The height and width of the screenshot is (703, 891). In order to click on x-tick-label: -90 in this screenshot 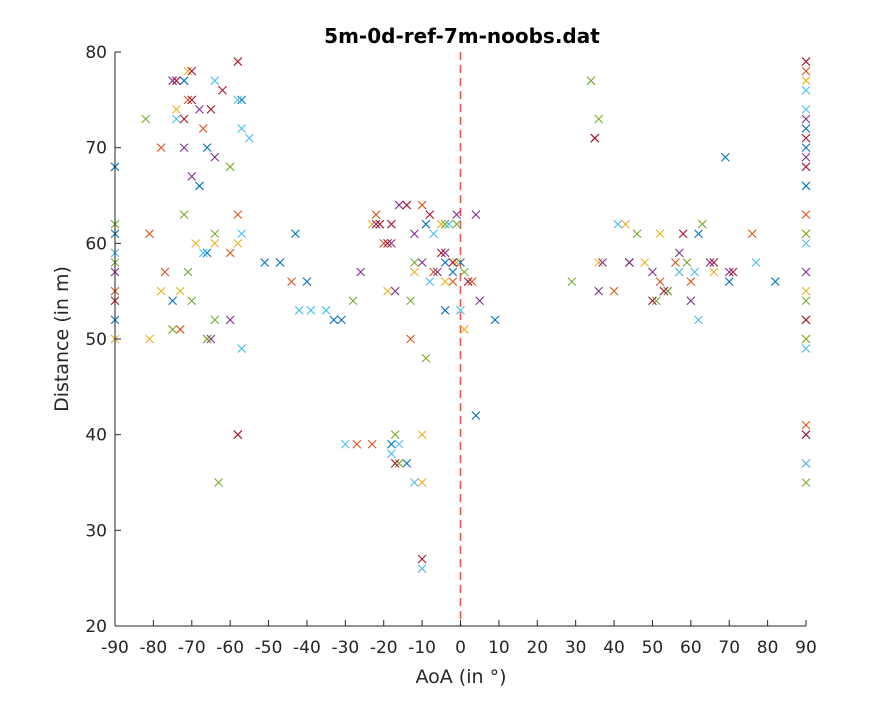, I will do `click(115, 648)`.